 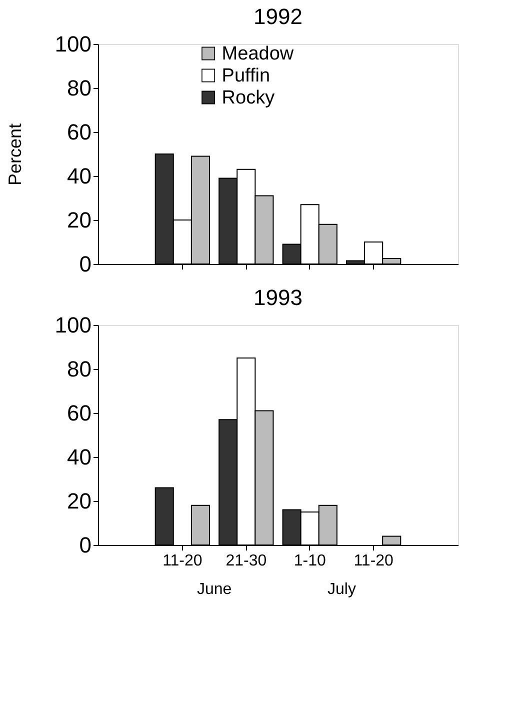 What do you see at coordinates (310, 561) in the screenshot?
I see `x-tick-label: 1-10` at bounding box center [310, 561].